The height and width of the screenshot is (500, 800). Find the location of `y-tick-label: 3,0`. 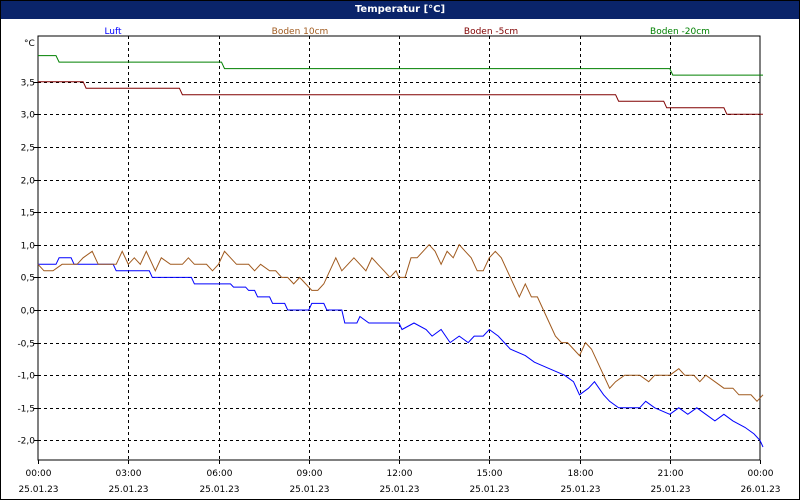

y-tick-label: 3,0 is located at coordinates (28, 116).